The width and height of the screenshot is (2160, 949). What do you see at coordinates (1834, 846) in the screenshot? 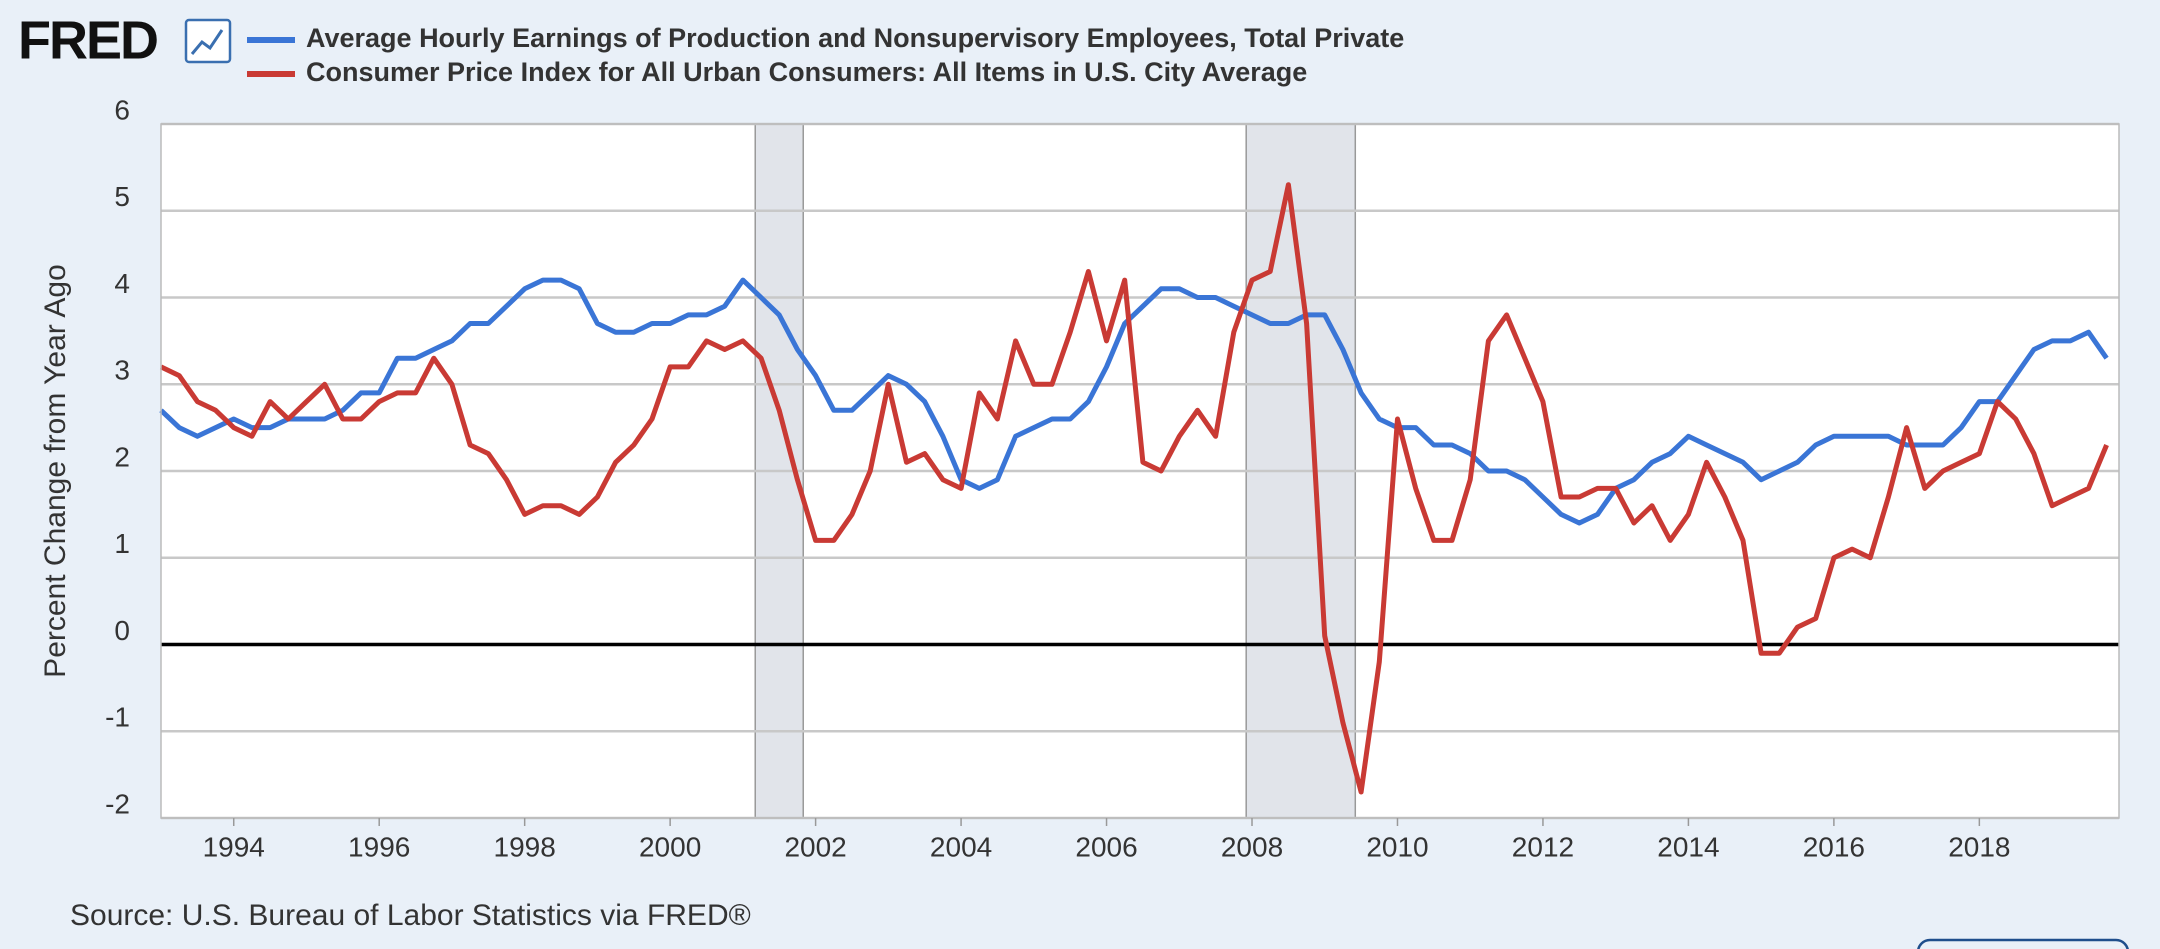
I see `x-tick-label: 2016` at bounding box center [1834, 846].